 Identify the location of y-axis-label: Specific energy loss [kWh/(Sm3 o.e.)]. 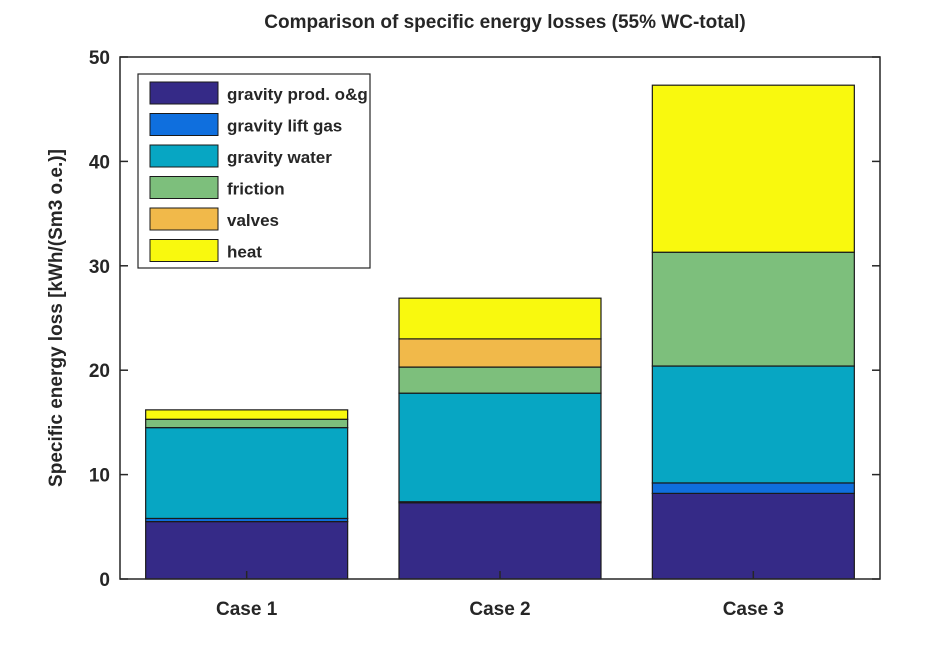
(56, 318).